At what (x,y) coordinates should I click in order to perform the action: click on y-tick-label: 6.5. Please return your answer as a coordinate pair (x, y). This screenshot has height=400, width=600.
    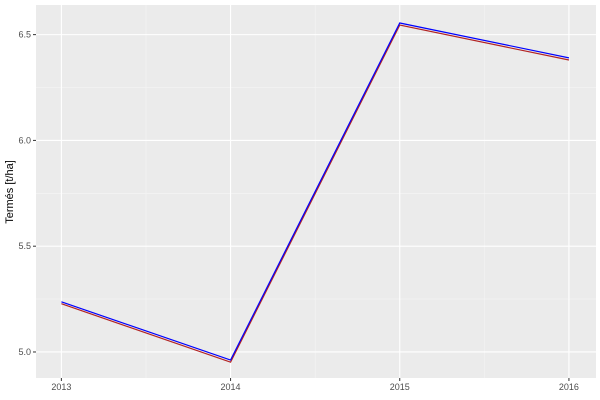
    Looking at the image, I should click on (24, 35).